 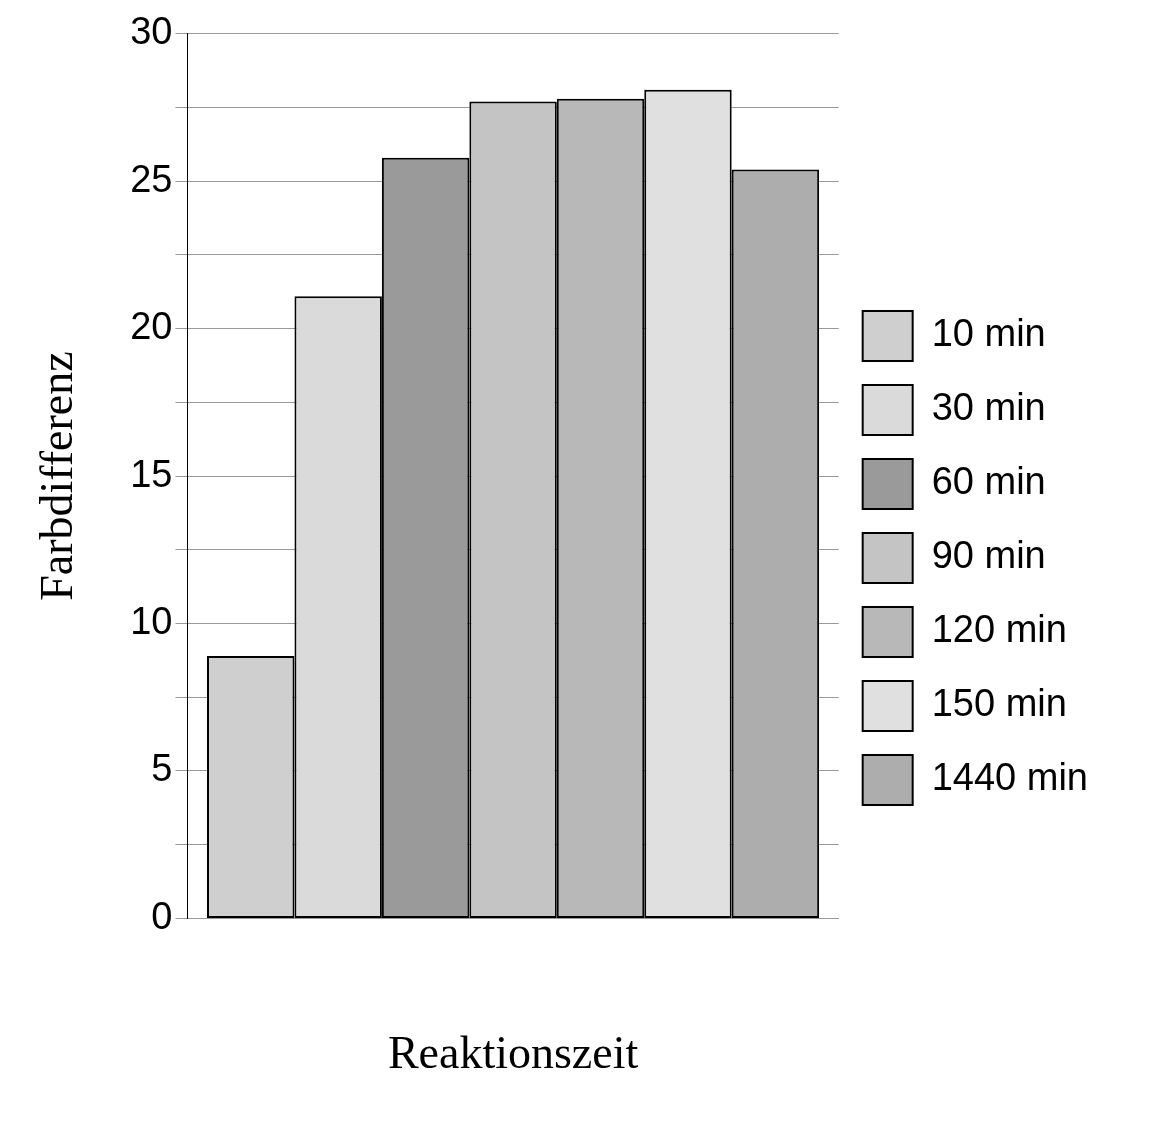 I want to click on y-tick-label: 30, so click(x=151, y=31).